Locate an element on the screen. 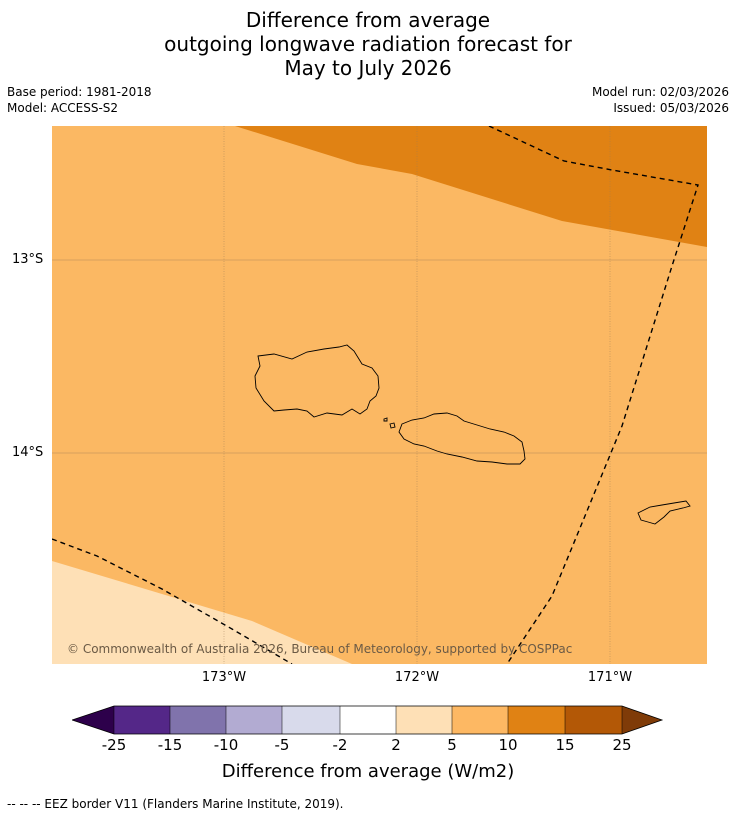 This screenshot has width=736, height=816. islands is located at coordinates (472, 434).